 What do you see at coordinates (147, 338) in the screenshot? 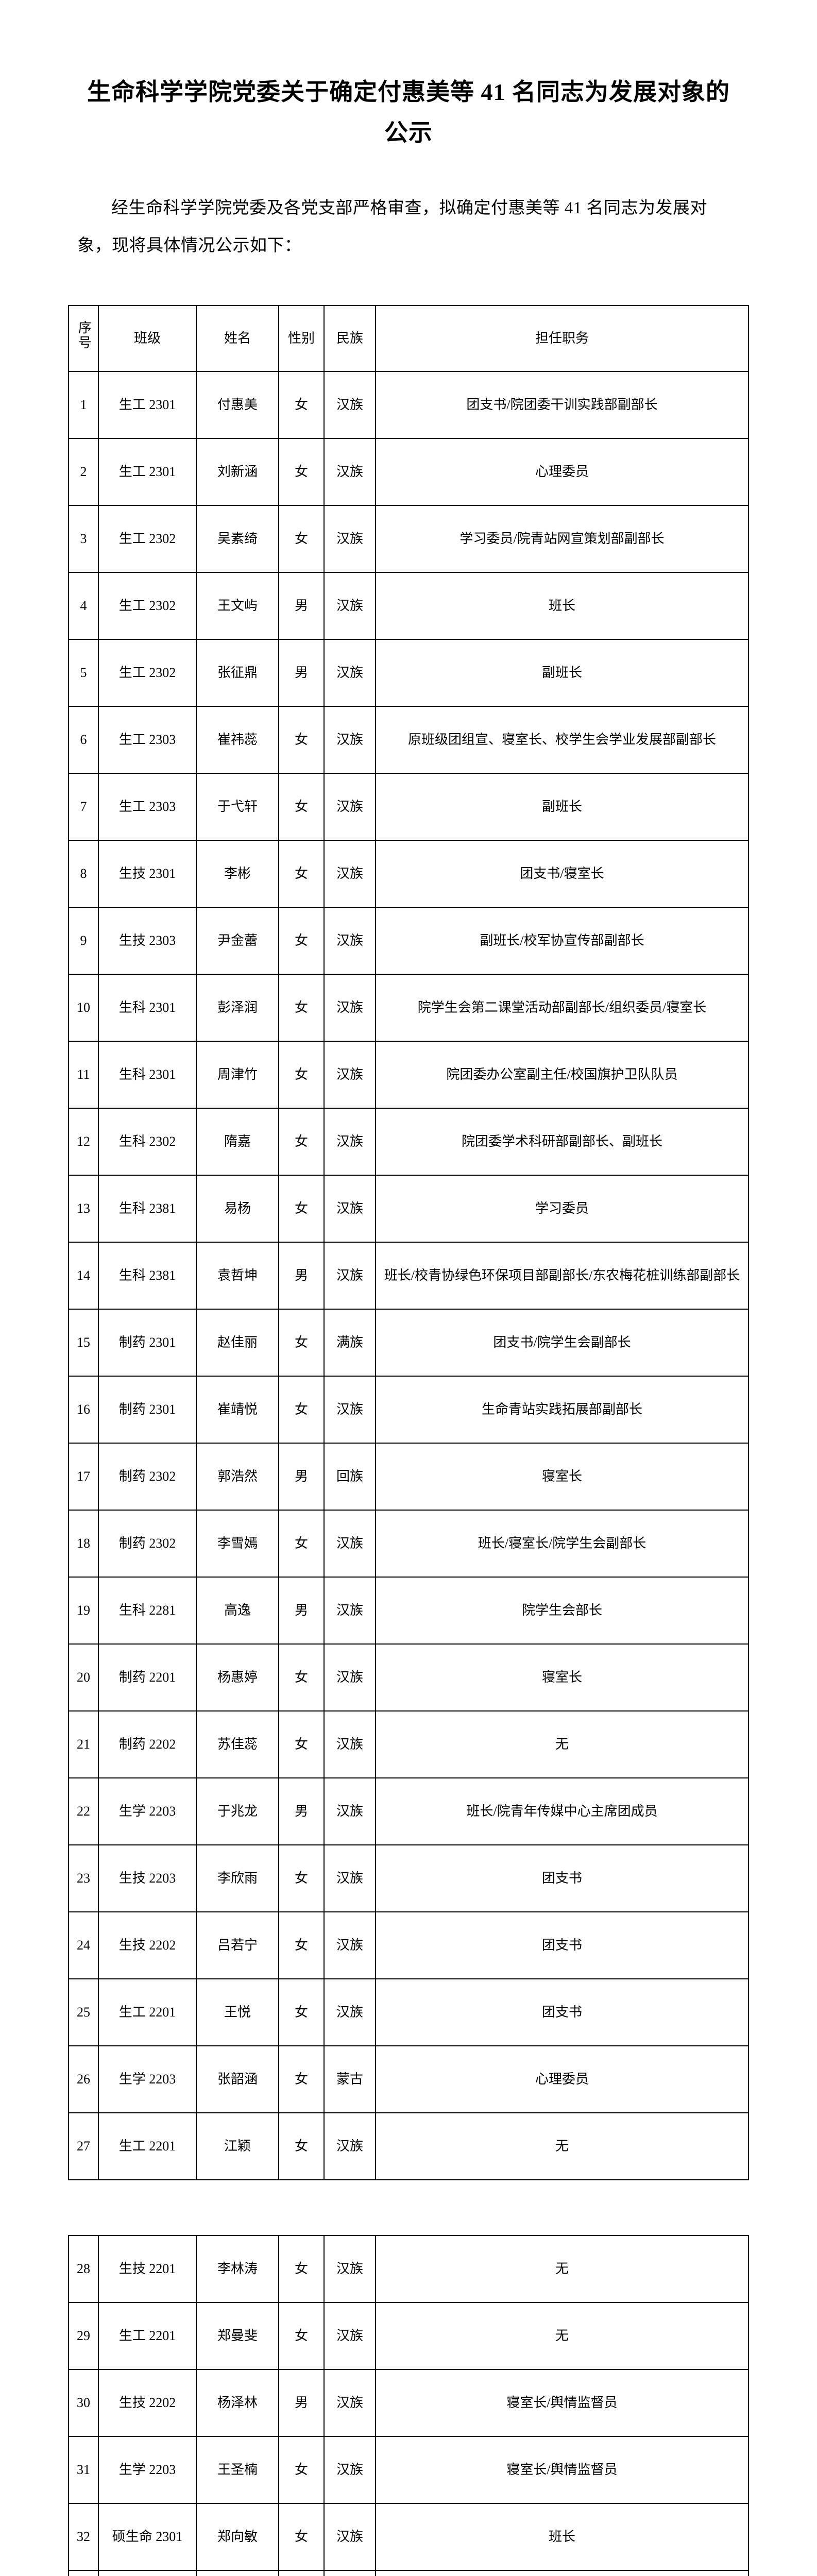
I see `col-header-class: 班级` at bounding box center [147, 338].